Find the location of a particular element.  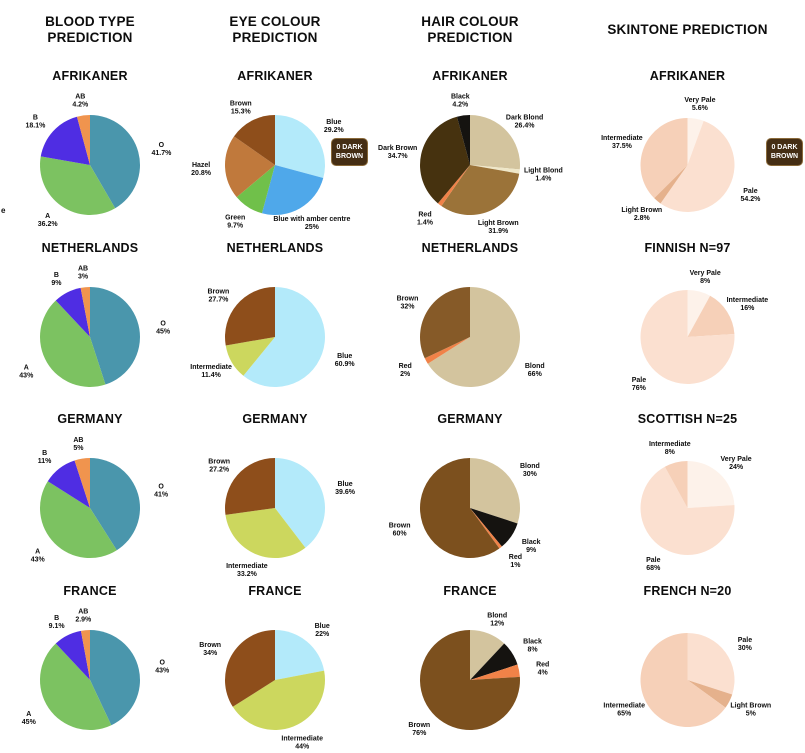

pie-chart-skin-finnish: Very Pale 8% Intermediate 16% Pale 76% is located at coordinates (700, 331).